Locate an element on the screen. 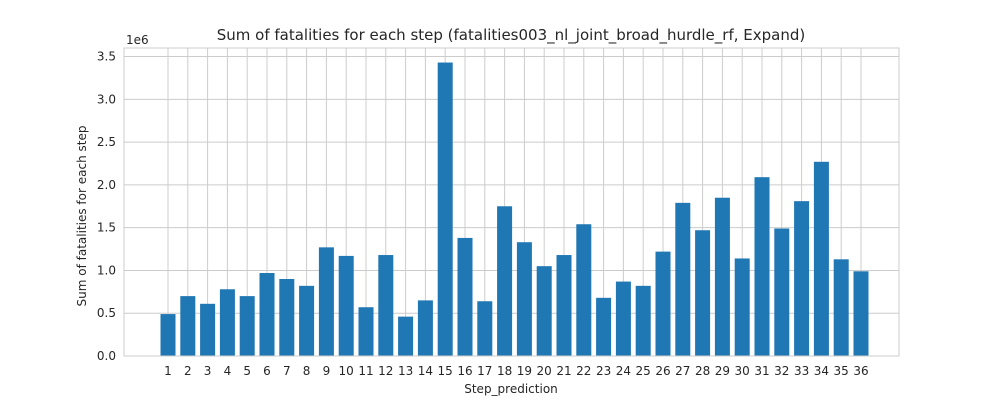  y-tick-label: 2.5 is located at coordinates (106, 142).